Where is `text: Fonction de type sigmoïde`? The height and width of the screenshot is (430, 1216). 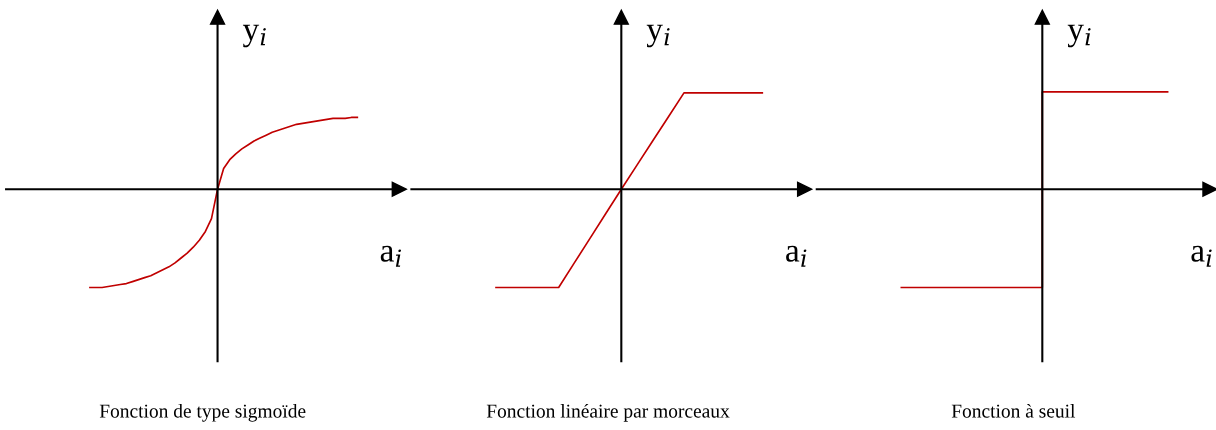 text: Fonction de type sigmoïde is located at coordinates (202, 412).